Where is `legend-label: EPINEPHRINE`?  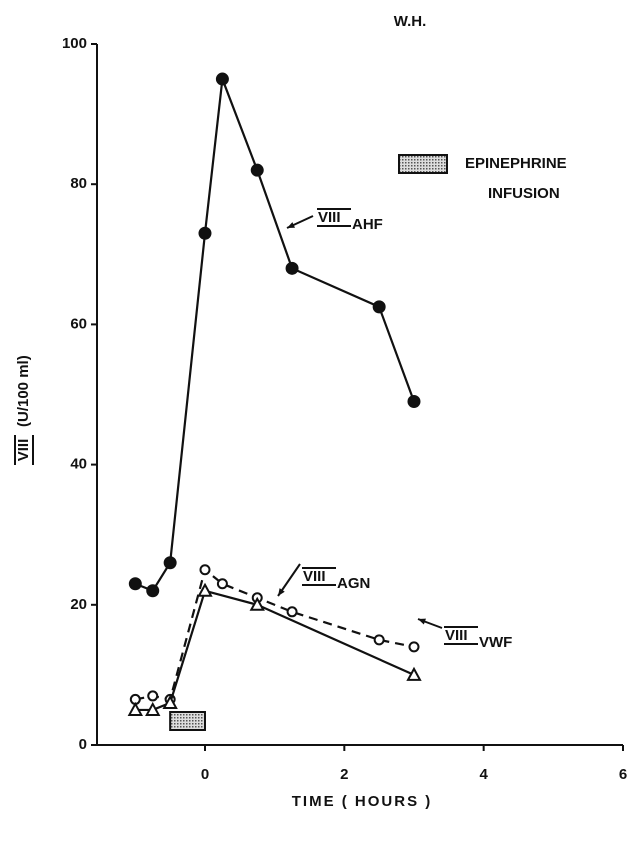
legend-label: EPINEPHRINE is located at coordinates (516, 163).